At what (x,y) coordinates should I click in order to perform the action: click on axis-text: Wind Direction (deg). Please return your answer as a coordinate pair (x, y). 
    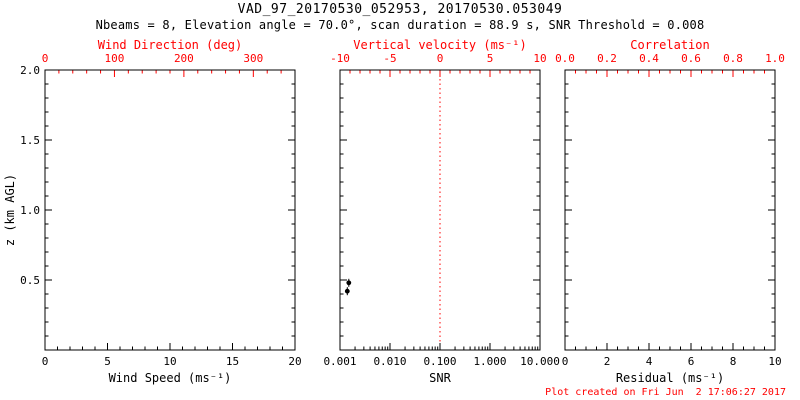
    Looking at the image, I should click on (170, 45).